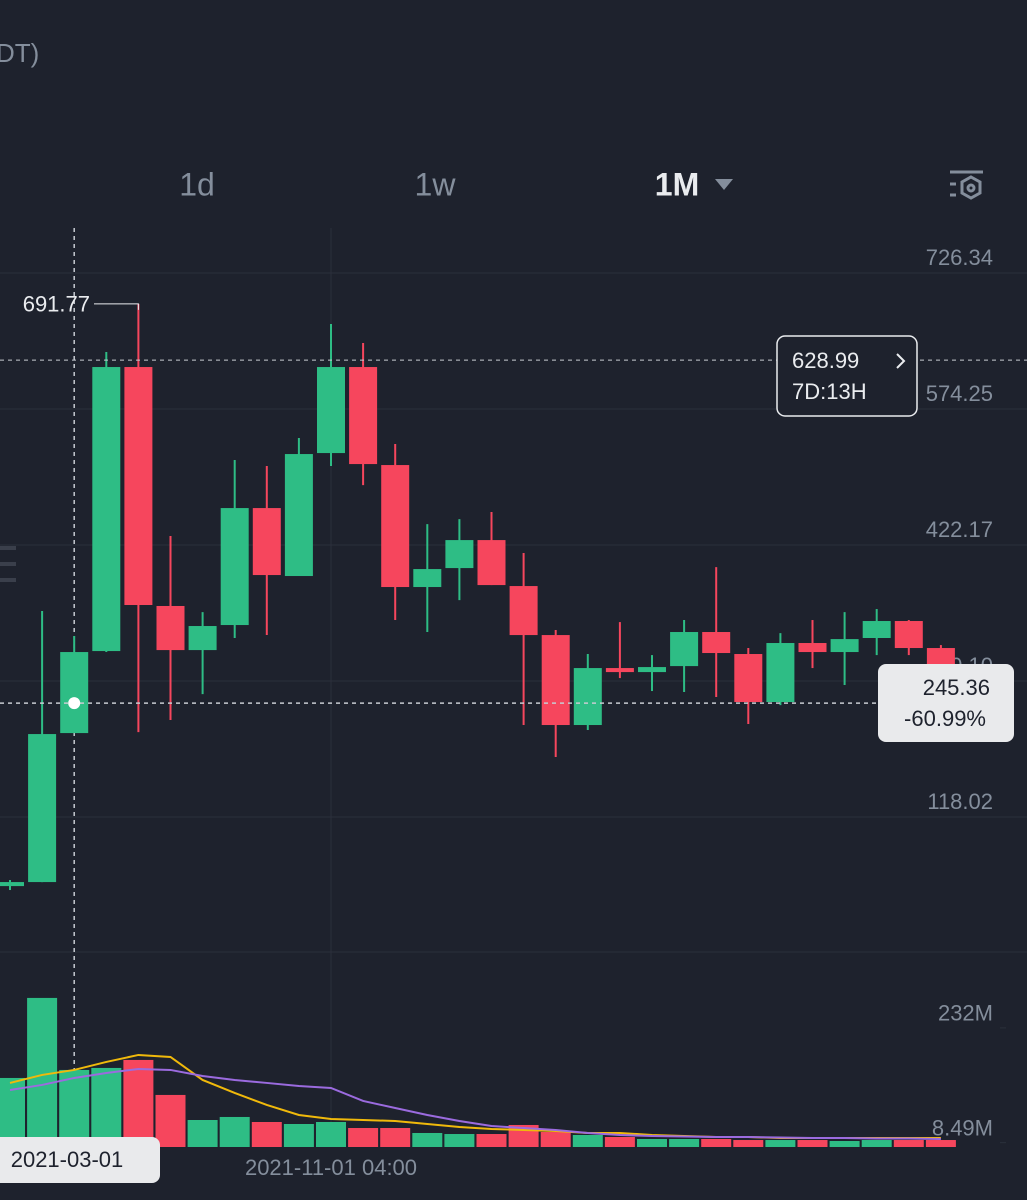 The image size is (1027, 1200). What do you see at coordinates (959, 529) in the screenshot?
I see `y-tick-label: 422.17` at bounding box center [959, 529].